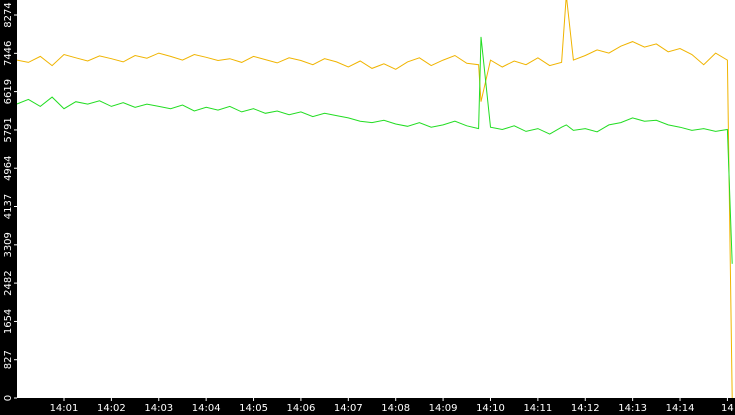  What do you see at coordinates (206, 408) in the screenshot?
I see `x-tick-label: 14:04` at bounding box center [206, 408].